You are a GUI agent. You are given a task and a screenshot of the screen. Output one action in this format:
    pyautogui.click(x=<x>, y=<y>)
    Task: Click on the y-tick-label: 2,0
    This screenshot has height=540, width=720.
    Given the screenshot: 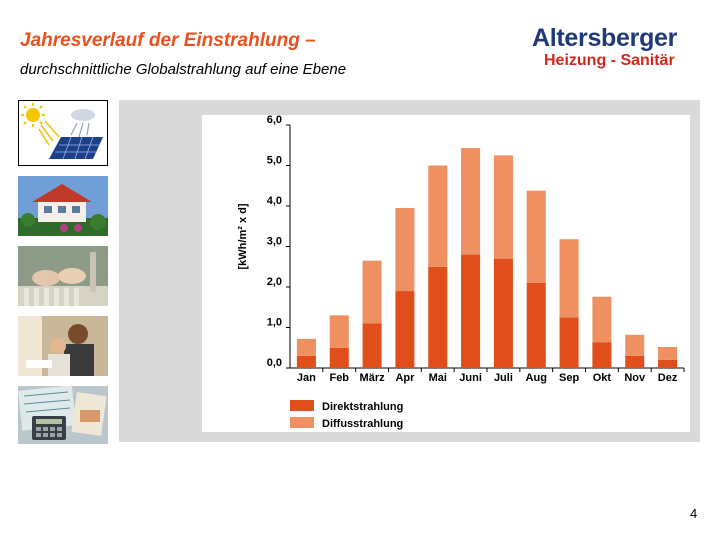 What is the action you would take?
    pyautogui.click(x=274, y=282)
    